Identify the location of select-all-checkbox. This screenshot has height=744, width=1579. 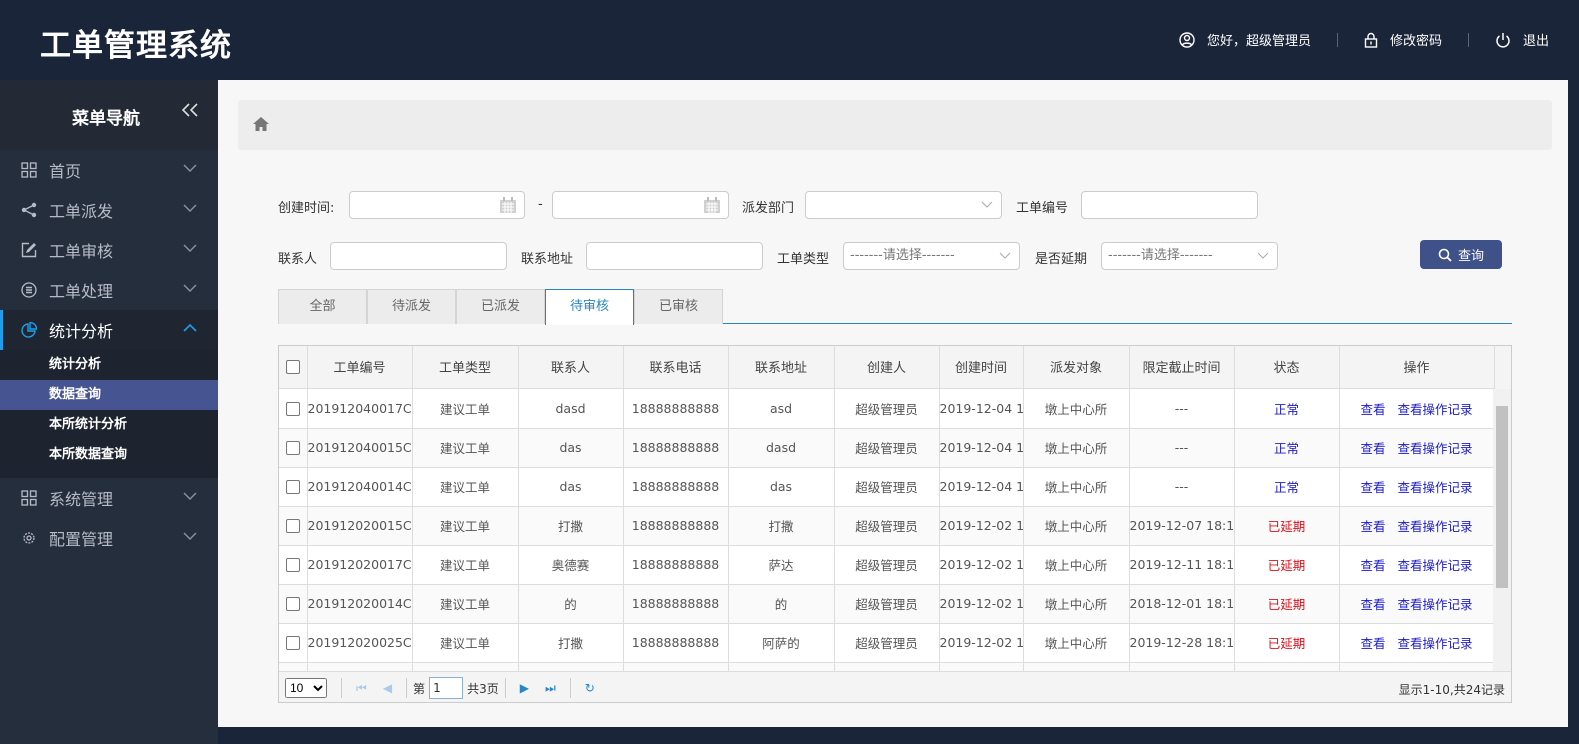
(293, 367).